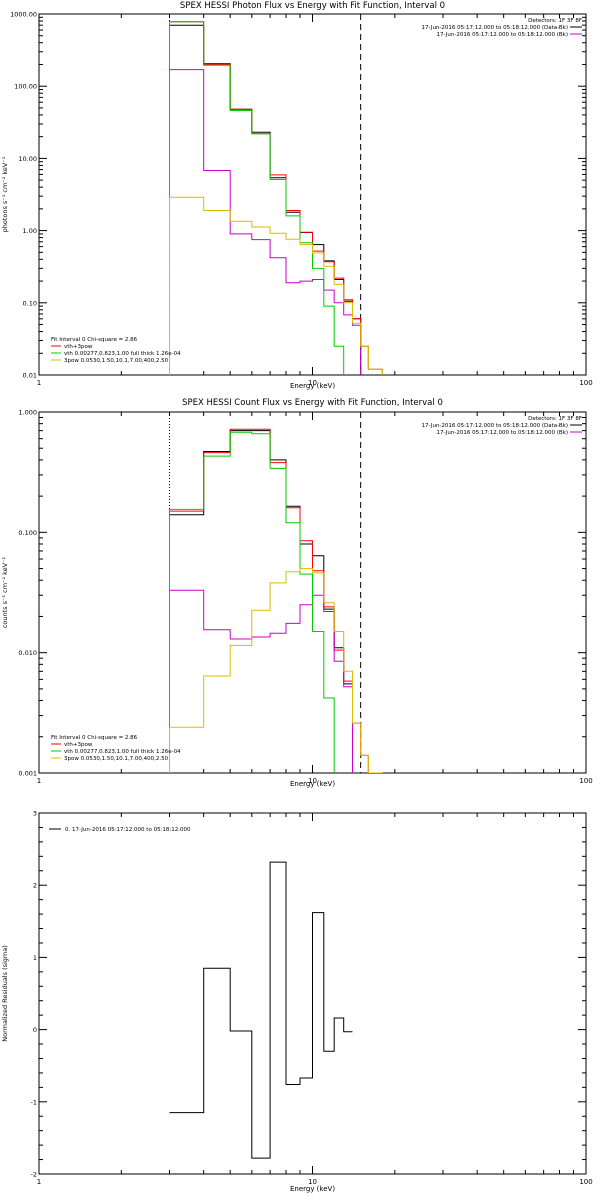  What do you see at coordinates (5, 194) in the screenshot?
I see `y-axis-label: photons s⁻¹ cm⁻² keV⁻¹` at bounding box center [5, 194].